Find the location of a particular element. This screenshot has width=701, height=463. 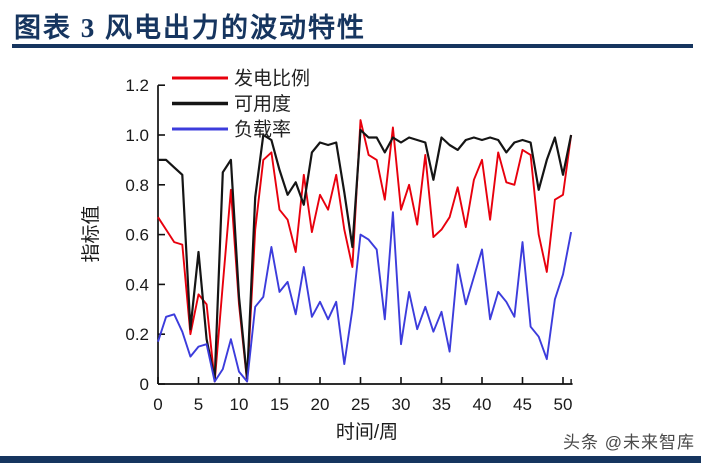

x-tick-label: 15 is located at coordinates (279, 404).